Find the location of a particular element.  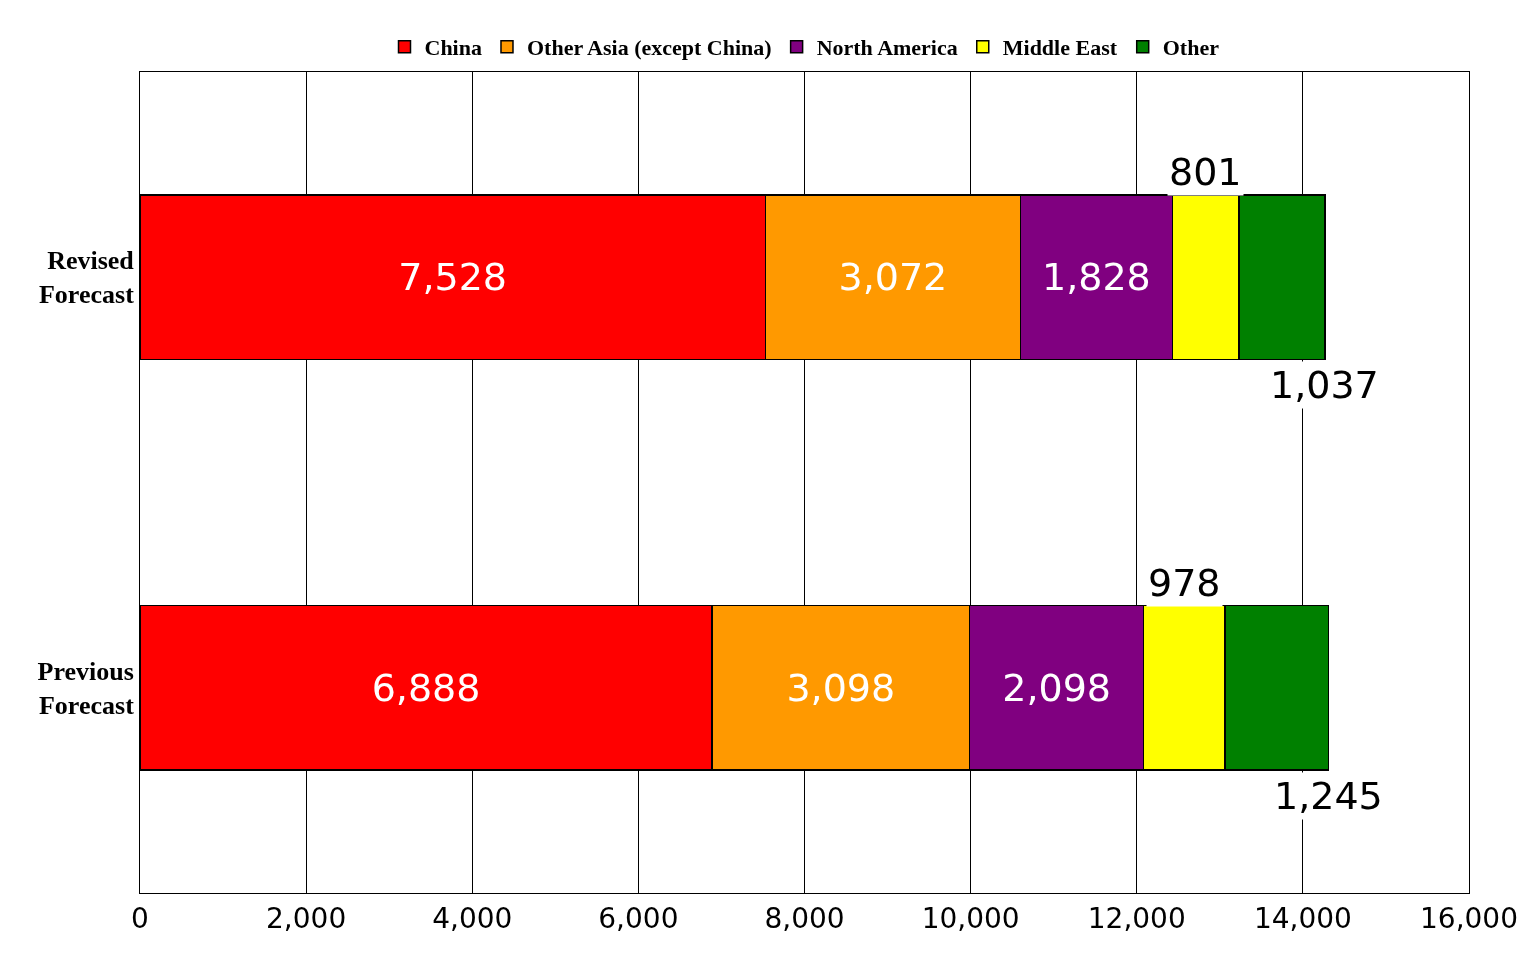

data-label: 6,888 is located at coordinates (426, 687).